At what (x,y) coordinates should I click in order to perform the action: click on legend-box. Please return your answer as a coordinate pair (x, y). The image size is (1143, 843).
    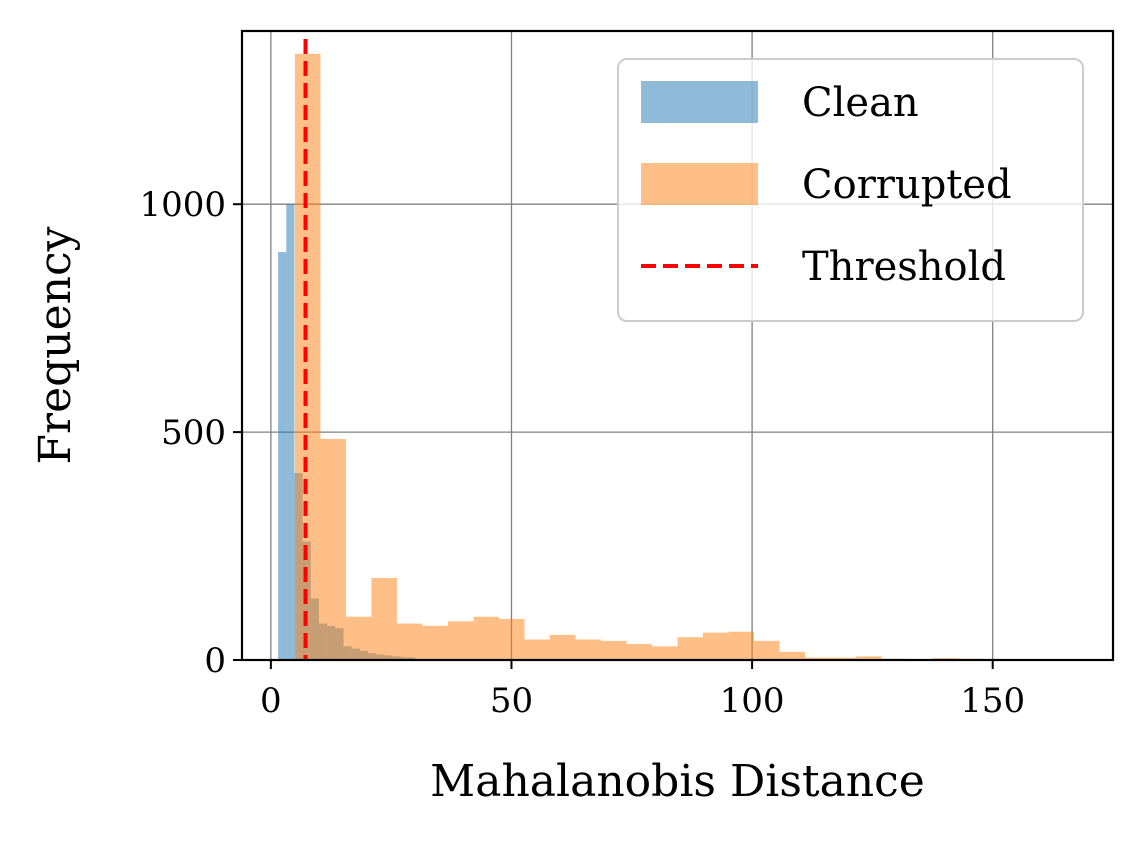
    Looking at the image, I should click on (850, 190).